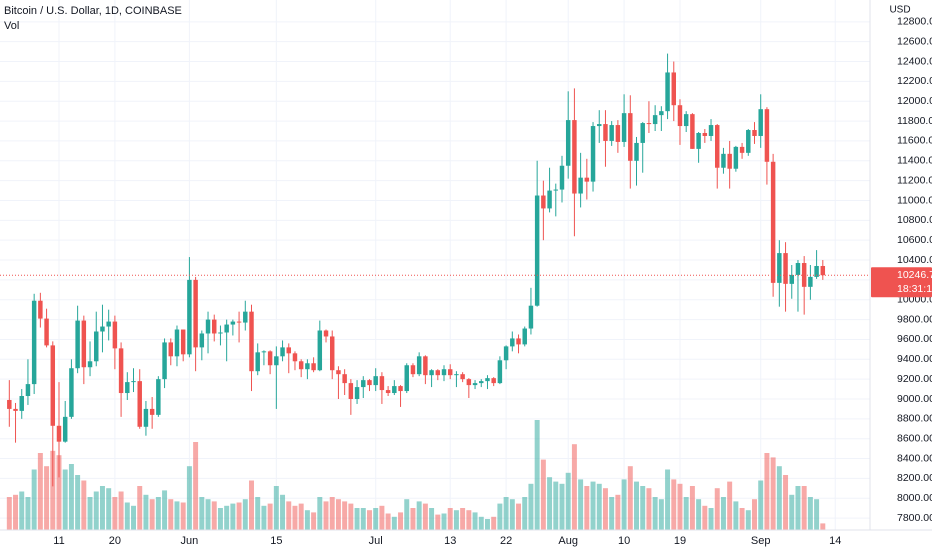 The height and width of the screenshot is (550, 932). What do you see at coordinates (914, 359) in the screenshot?
I see `y-tick-label: 9400.00` at bounding box center [914, 359].